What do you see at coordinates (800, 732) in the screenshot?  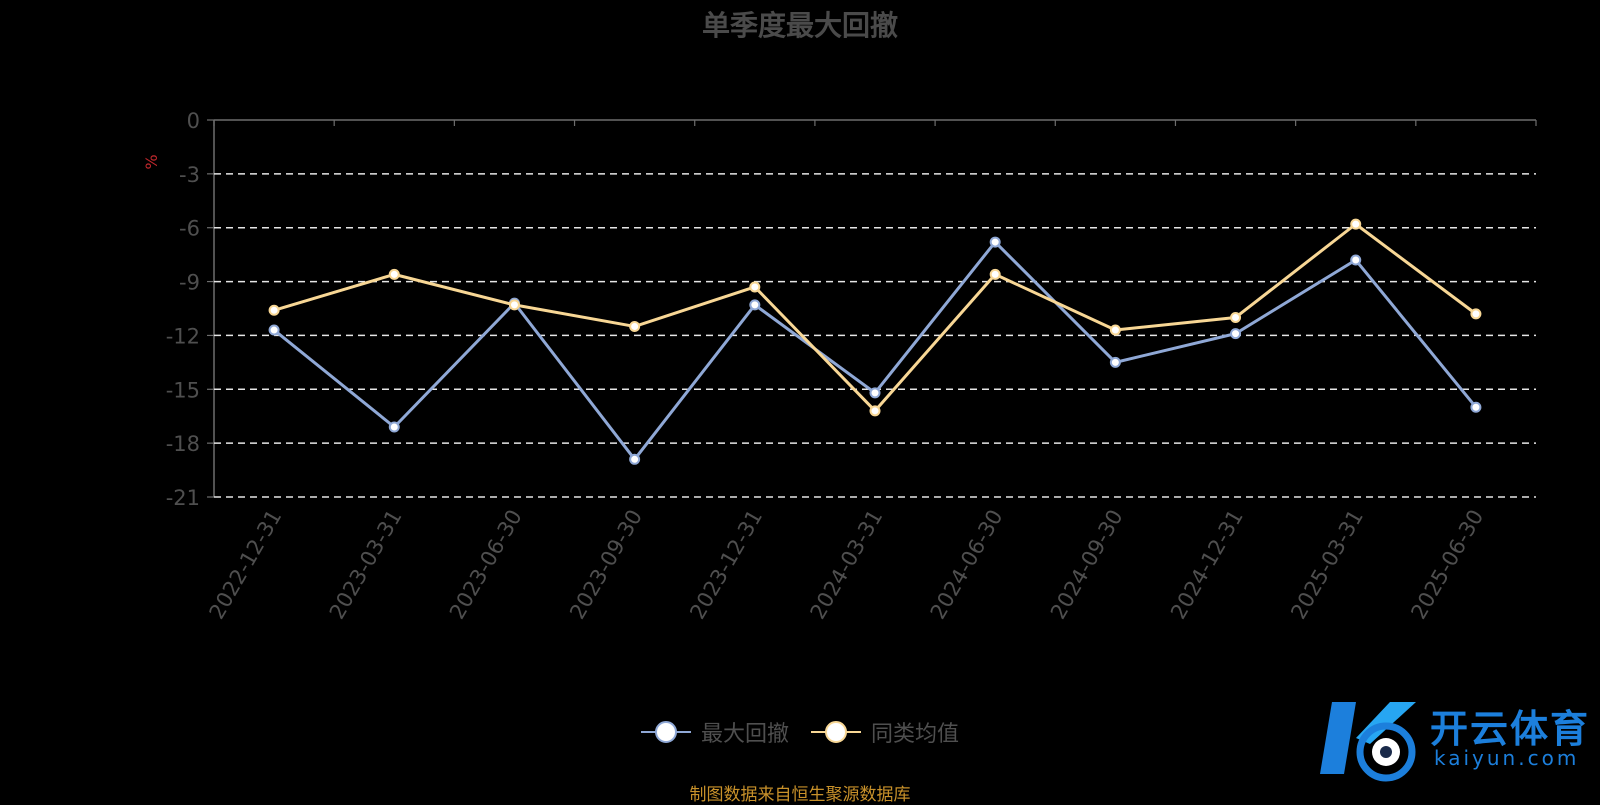 I see `chart-legend: 最大回撤 同类均值` at bounding box center [800, 732].